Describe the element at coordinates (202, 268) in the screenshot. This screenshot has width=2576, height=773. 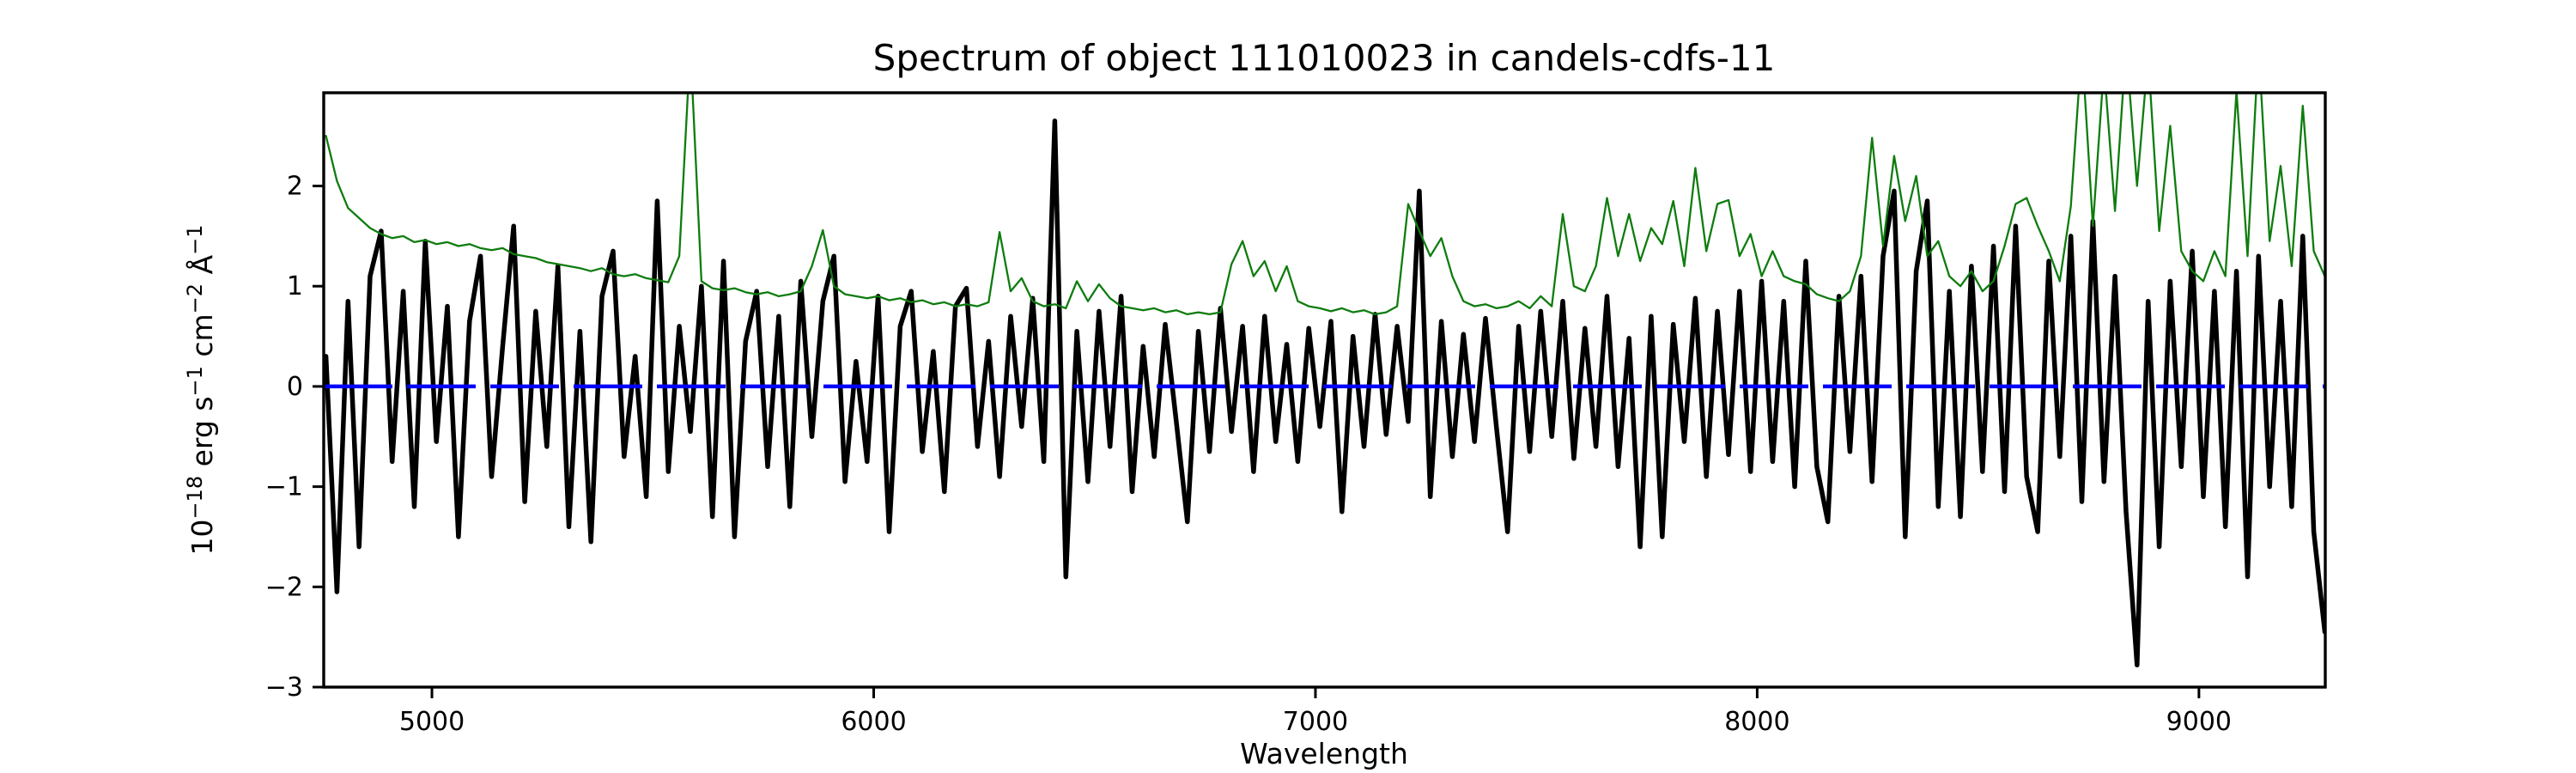
I see `y-label-text: Å` at that location.